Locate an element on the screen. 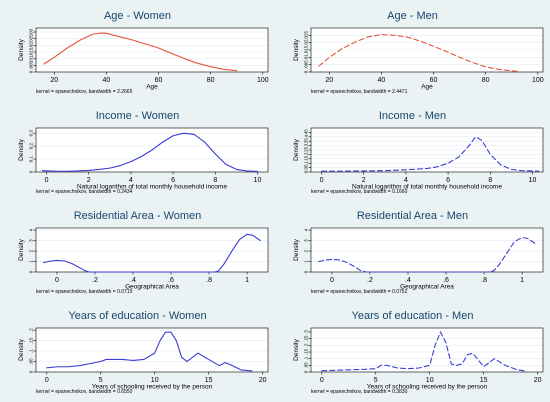 Image resolution: width=550 pixels, height=402 pixels. y-tick-label: .25 is located at coordinates (306, 149).